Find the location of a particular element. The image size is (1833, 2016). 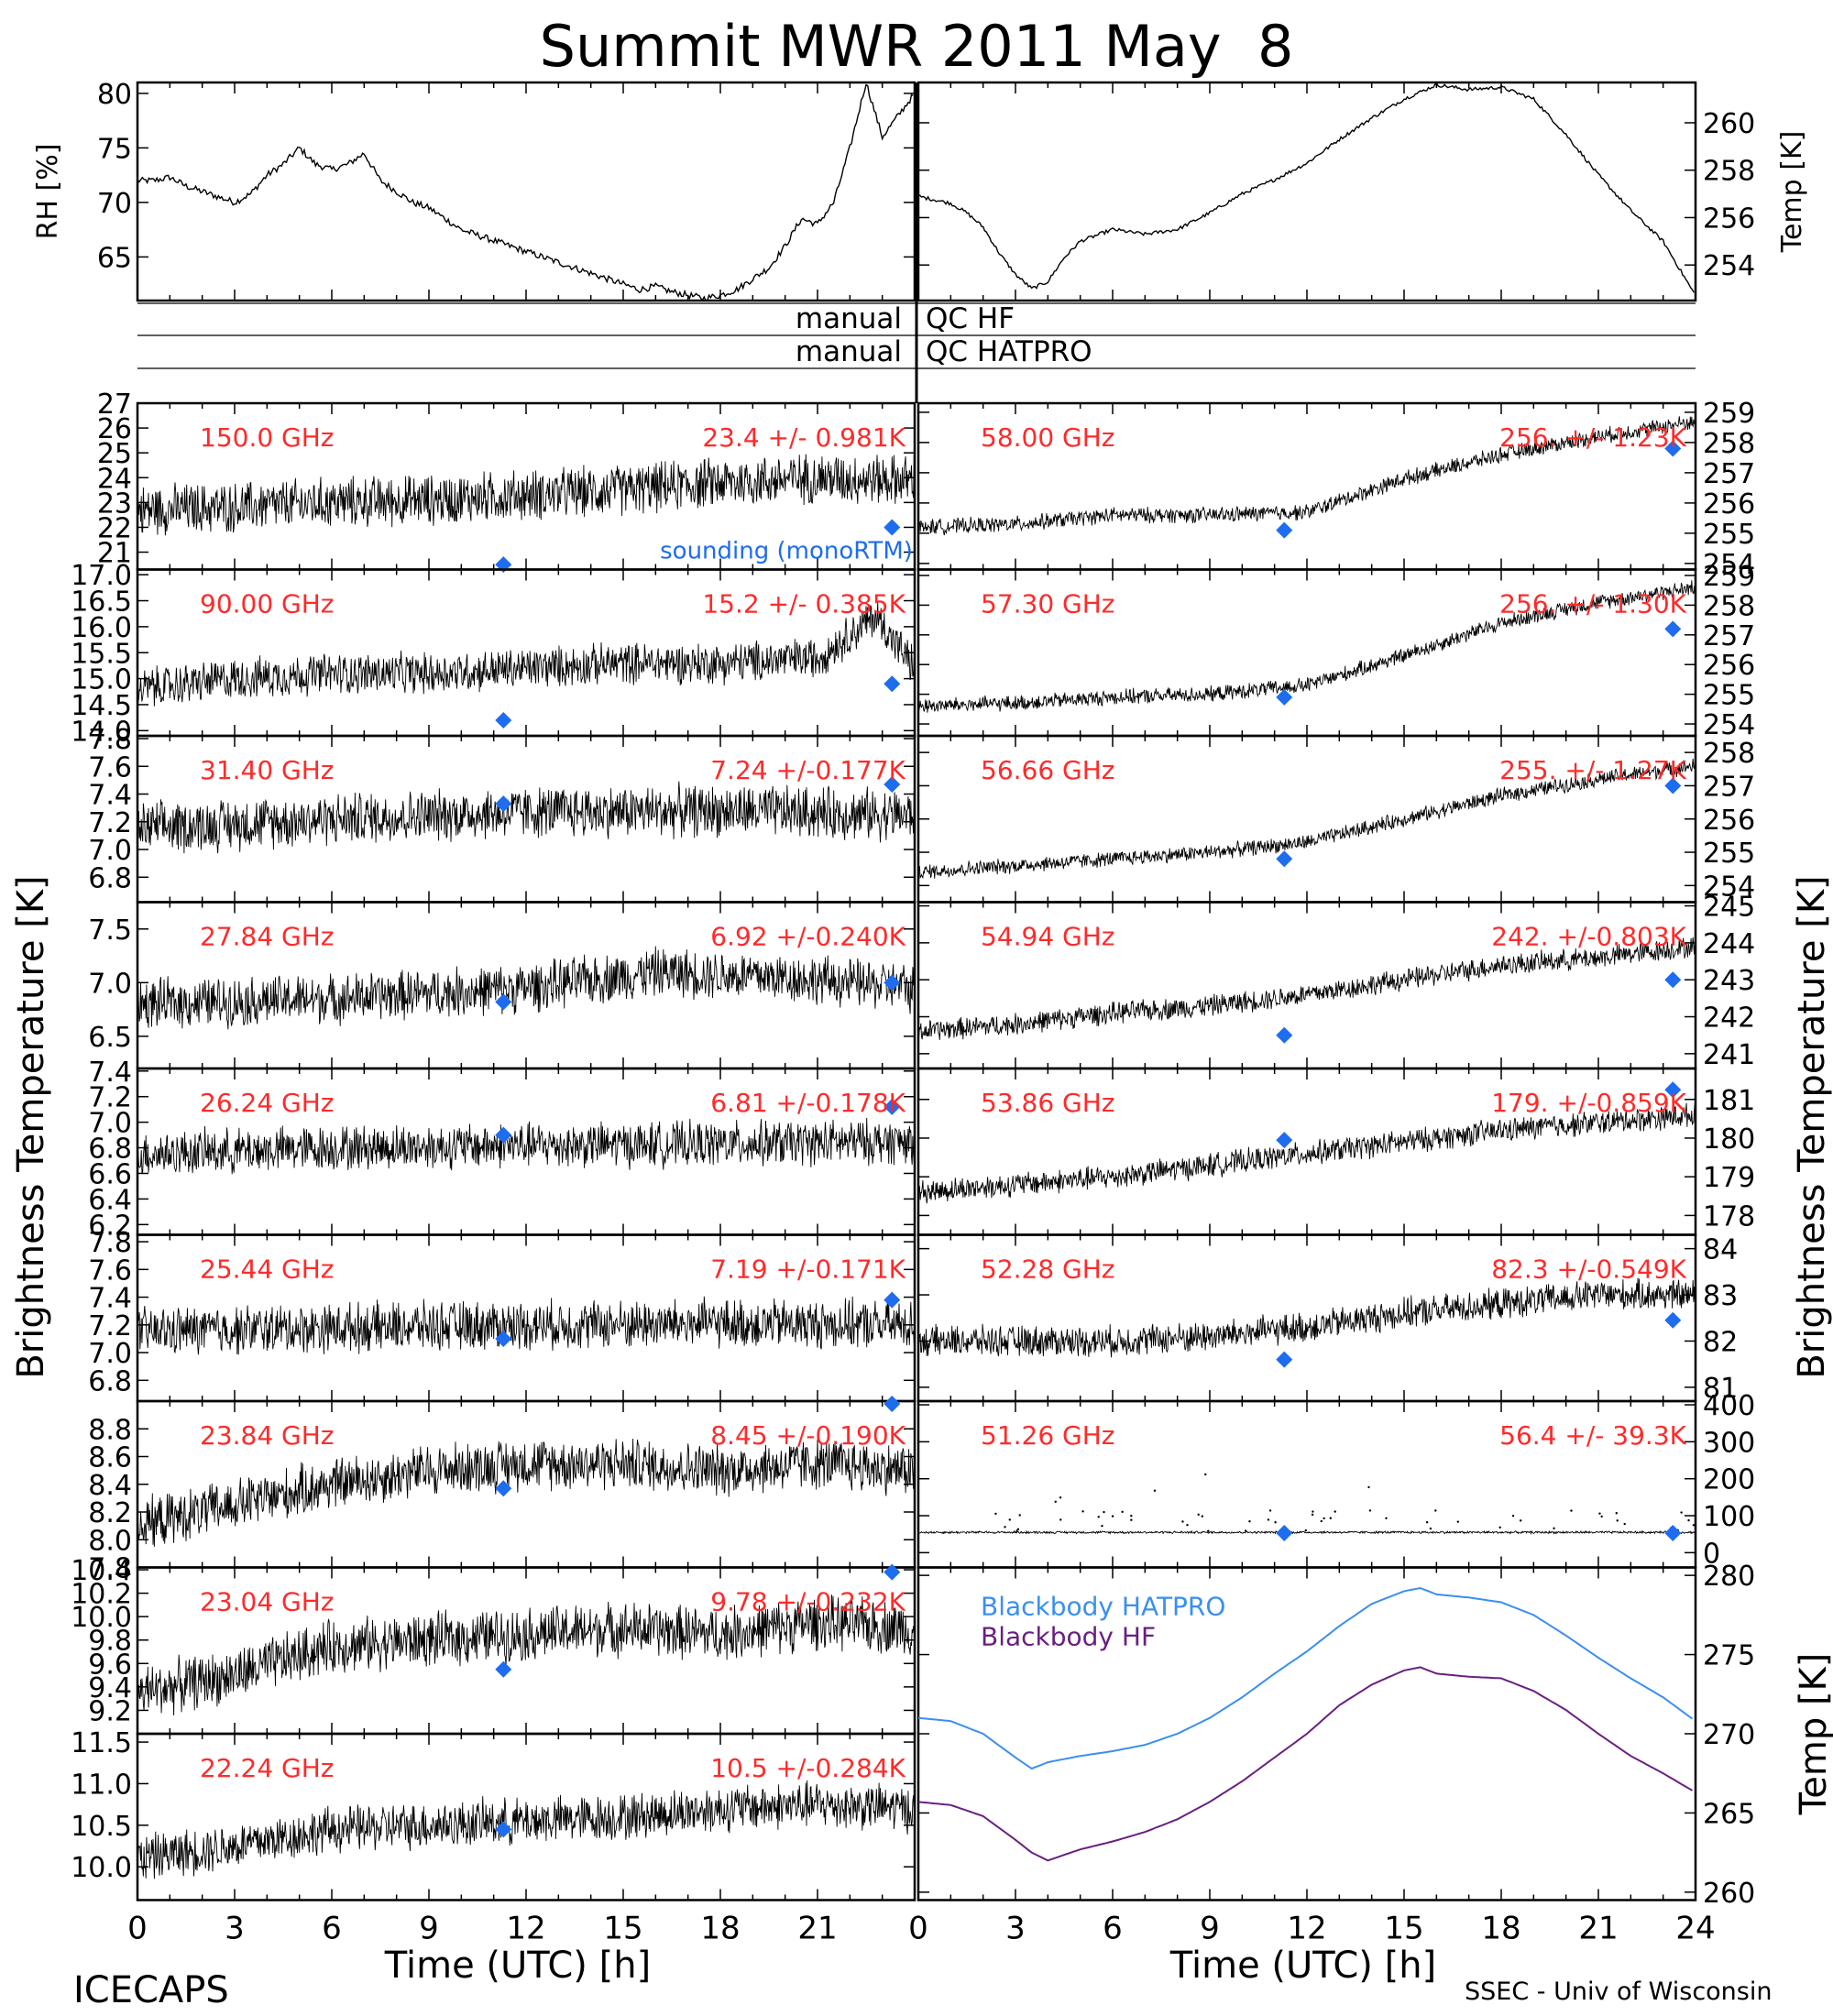

channel-frequency-label: 150.0 GHz is located at coordinates (267, 437).